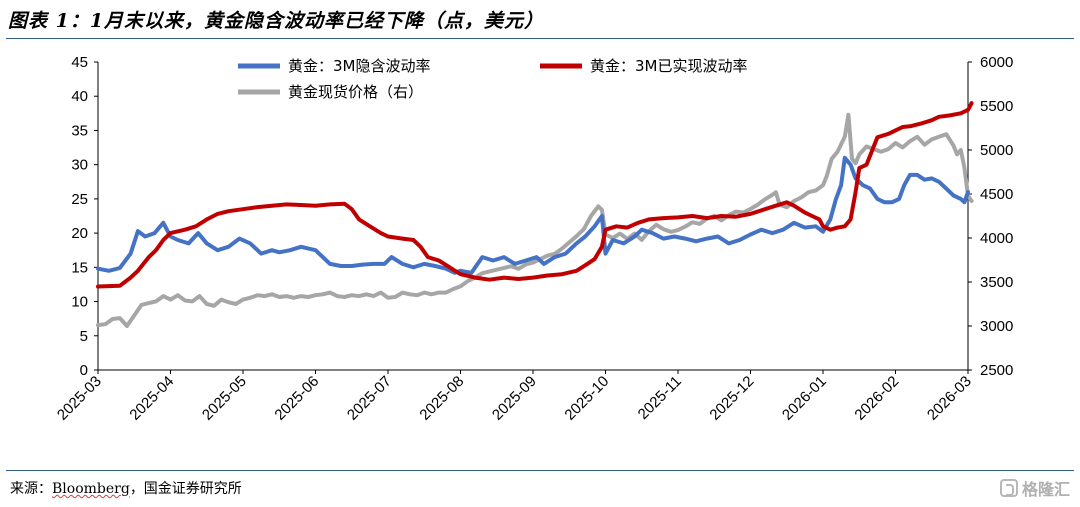 The height and width of the screenshot is (507, 1080). Describe the element at coordinates (1045, 489) in the screenshot. I see `watermark-text: 格隆汇` at that location.